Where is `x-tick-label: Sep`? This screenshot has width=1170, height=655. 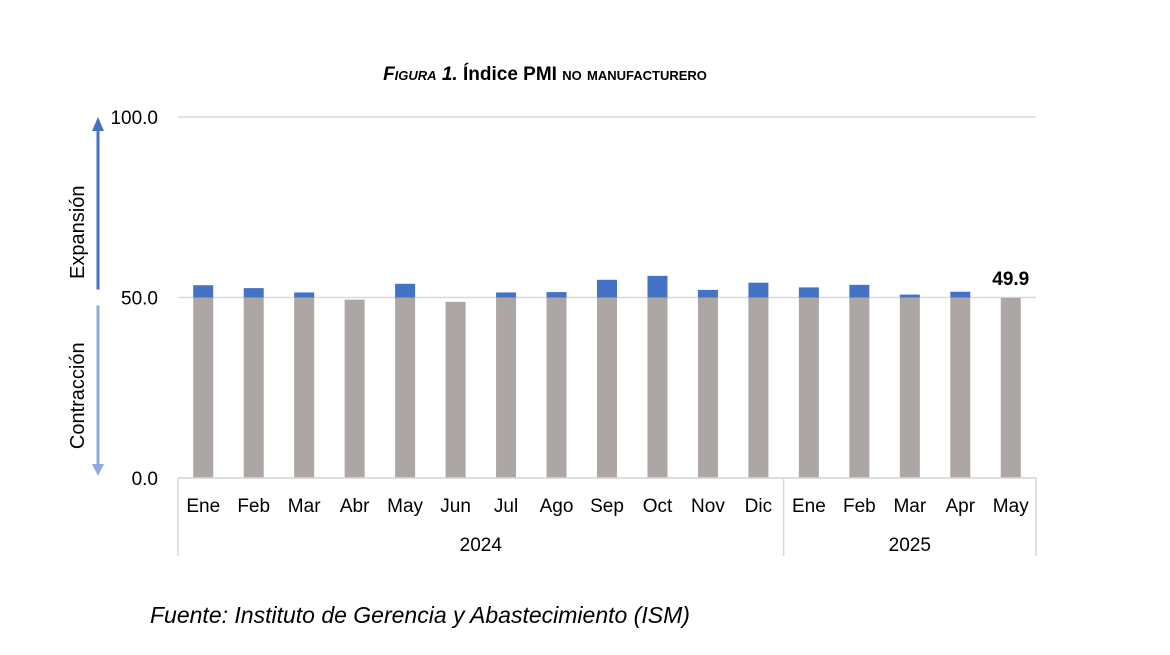 x-tick-label: Sep is located at coordinates (607, 506).